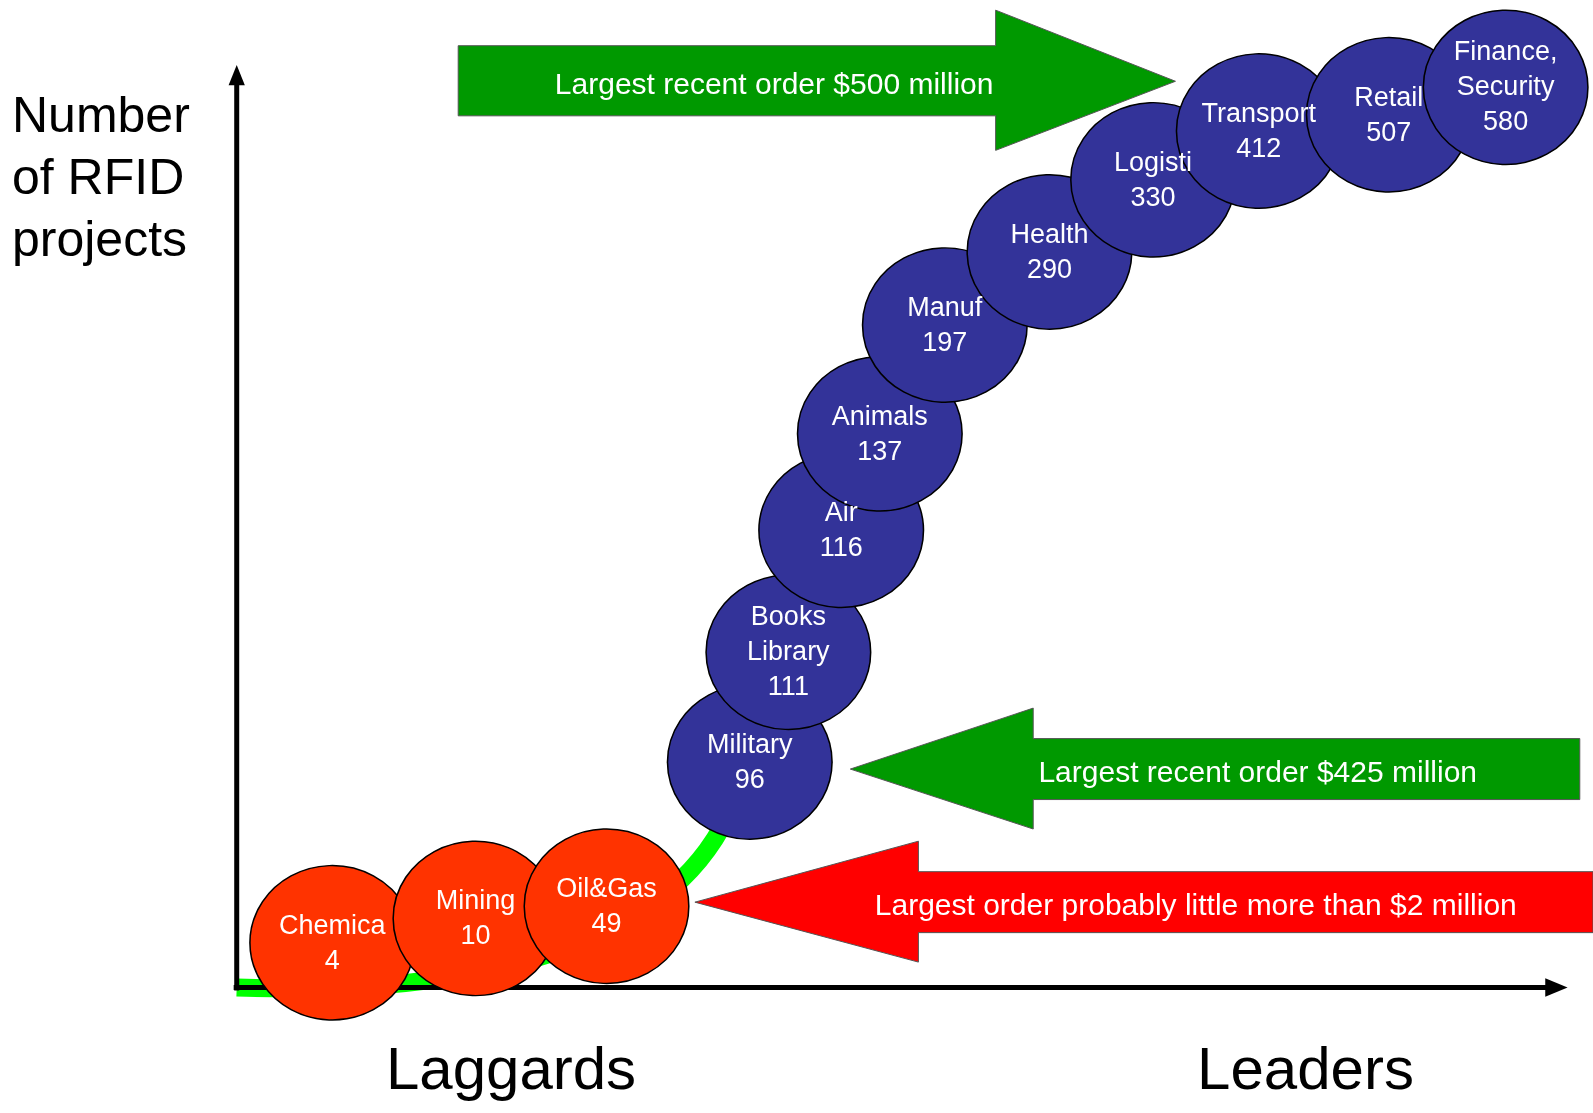 The height and width of the screenshot is (1113, 1593). What do you see at coordinates (841, 547) in the screenshot?
I see `data-label: 116` at bounding box center [841, 547].